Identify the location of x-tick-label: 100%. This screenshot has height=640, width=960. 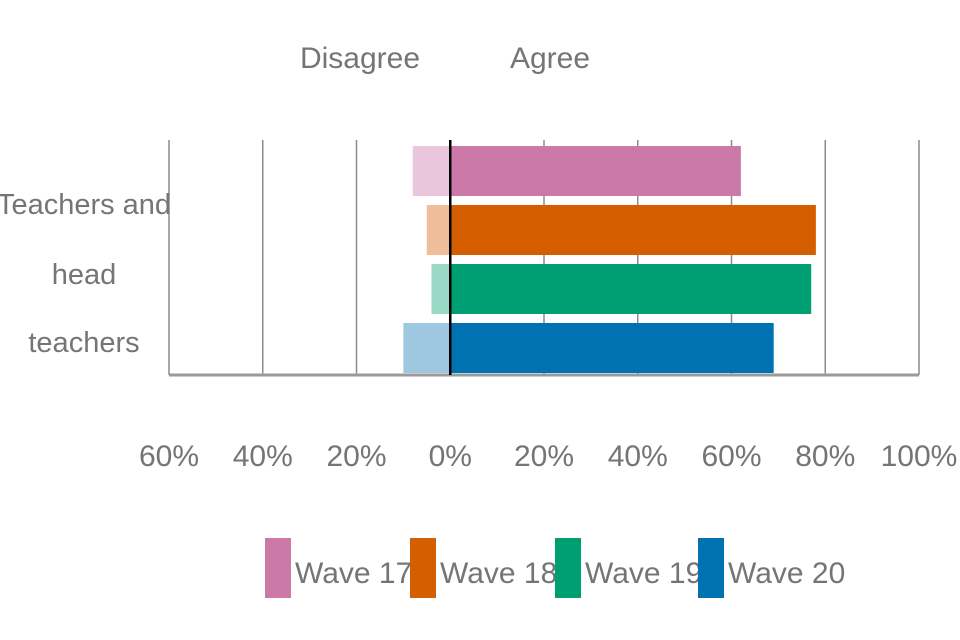
(919, 456).